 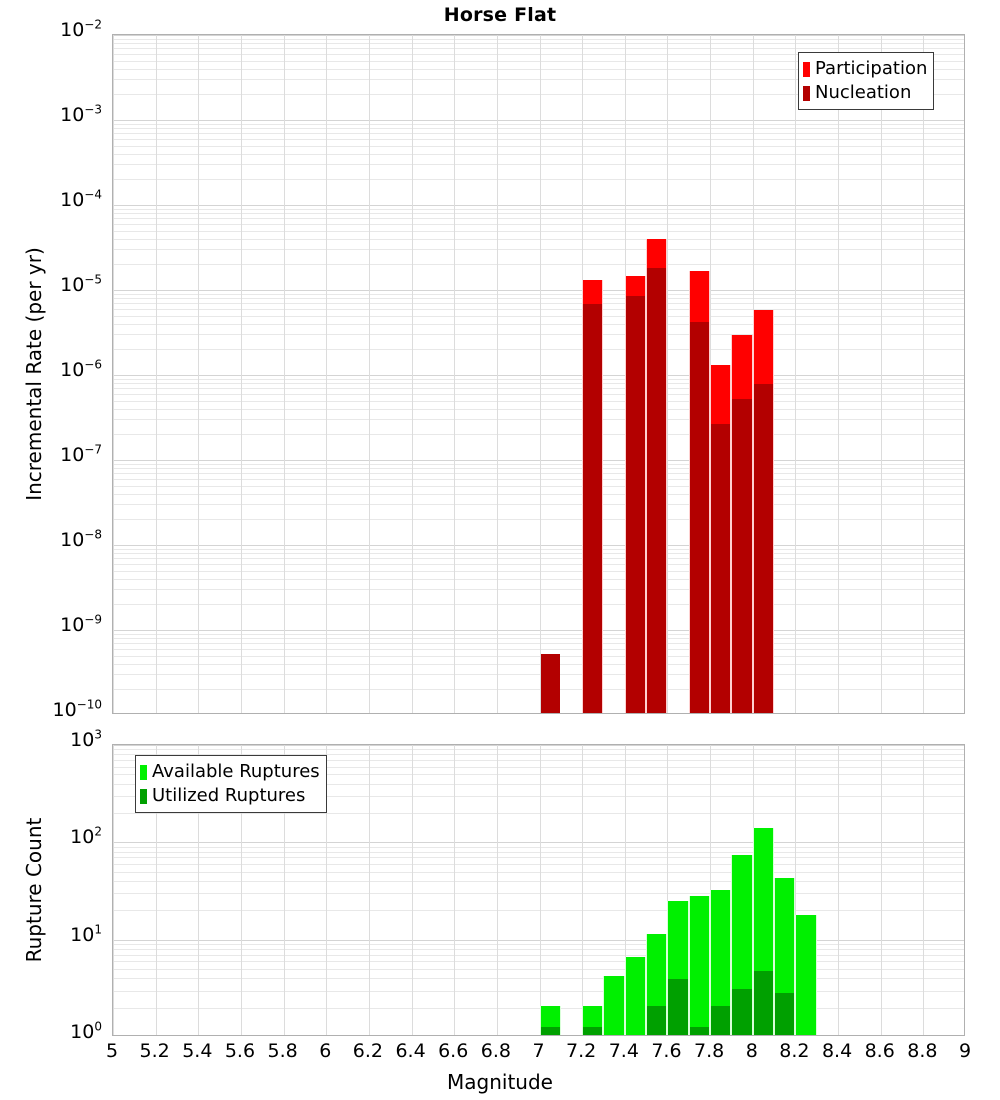 I want to click on legend-item: Participation, so click(x=865, y=69).